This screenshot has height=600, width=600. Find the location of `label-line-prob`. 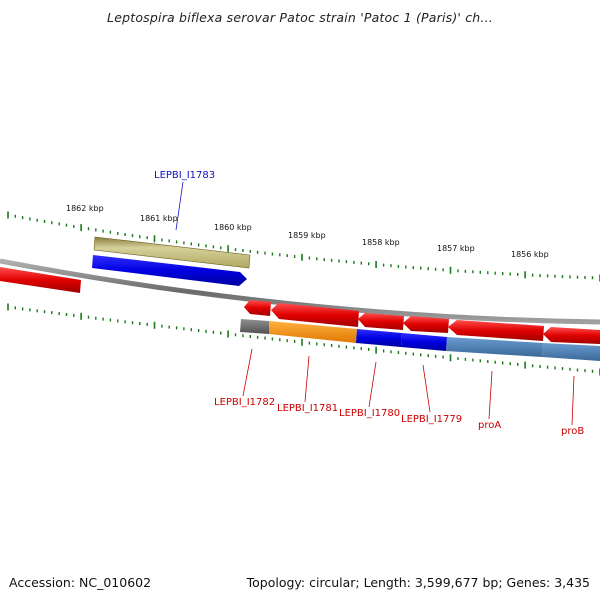

label-line-prob is located at coordinates (573, 400).